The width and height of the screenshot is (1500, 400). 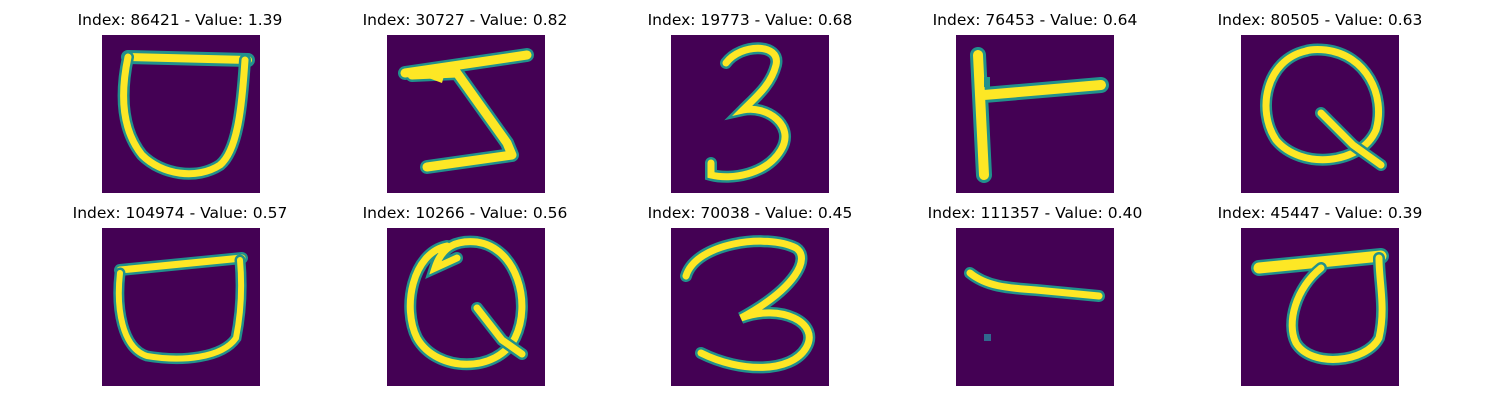 What do you see at coordinates (180, 213) in the screenshot?
I see `panel-title: Index: 104974 - Value: 0.57` at bounding box center [180, 213].